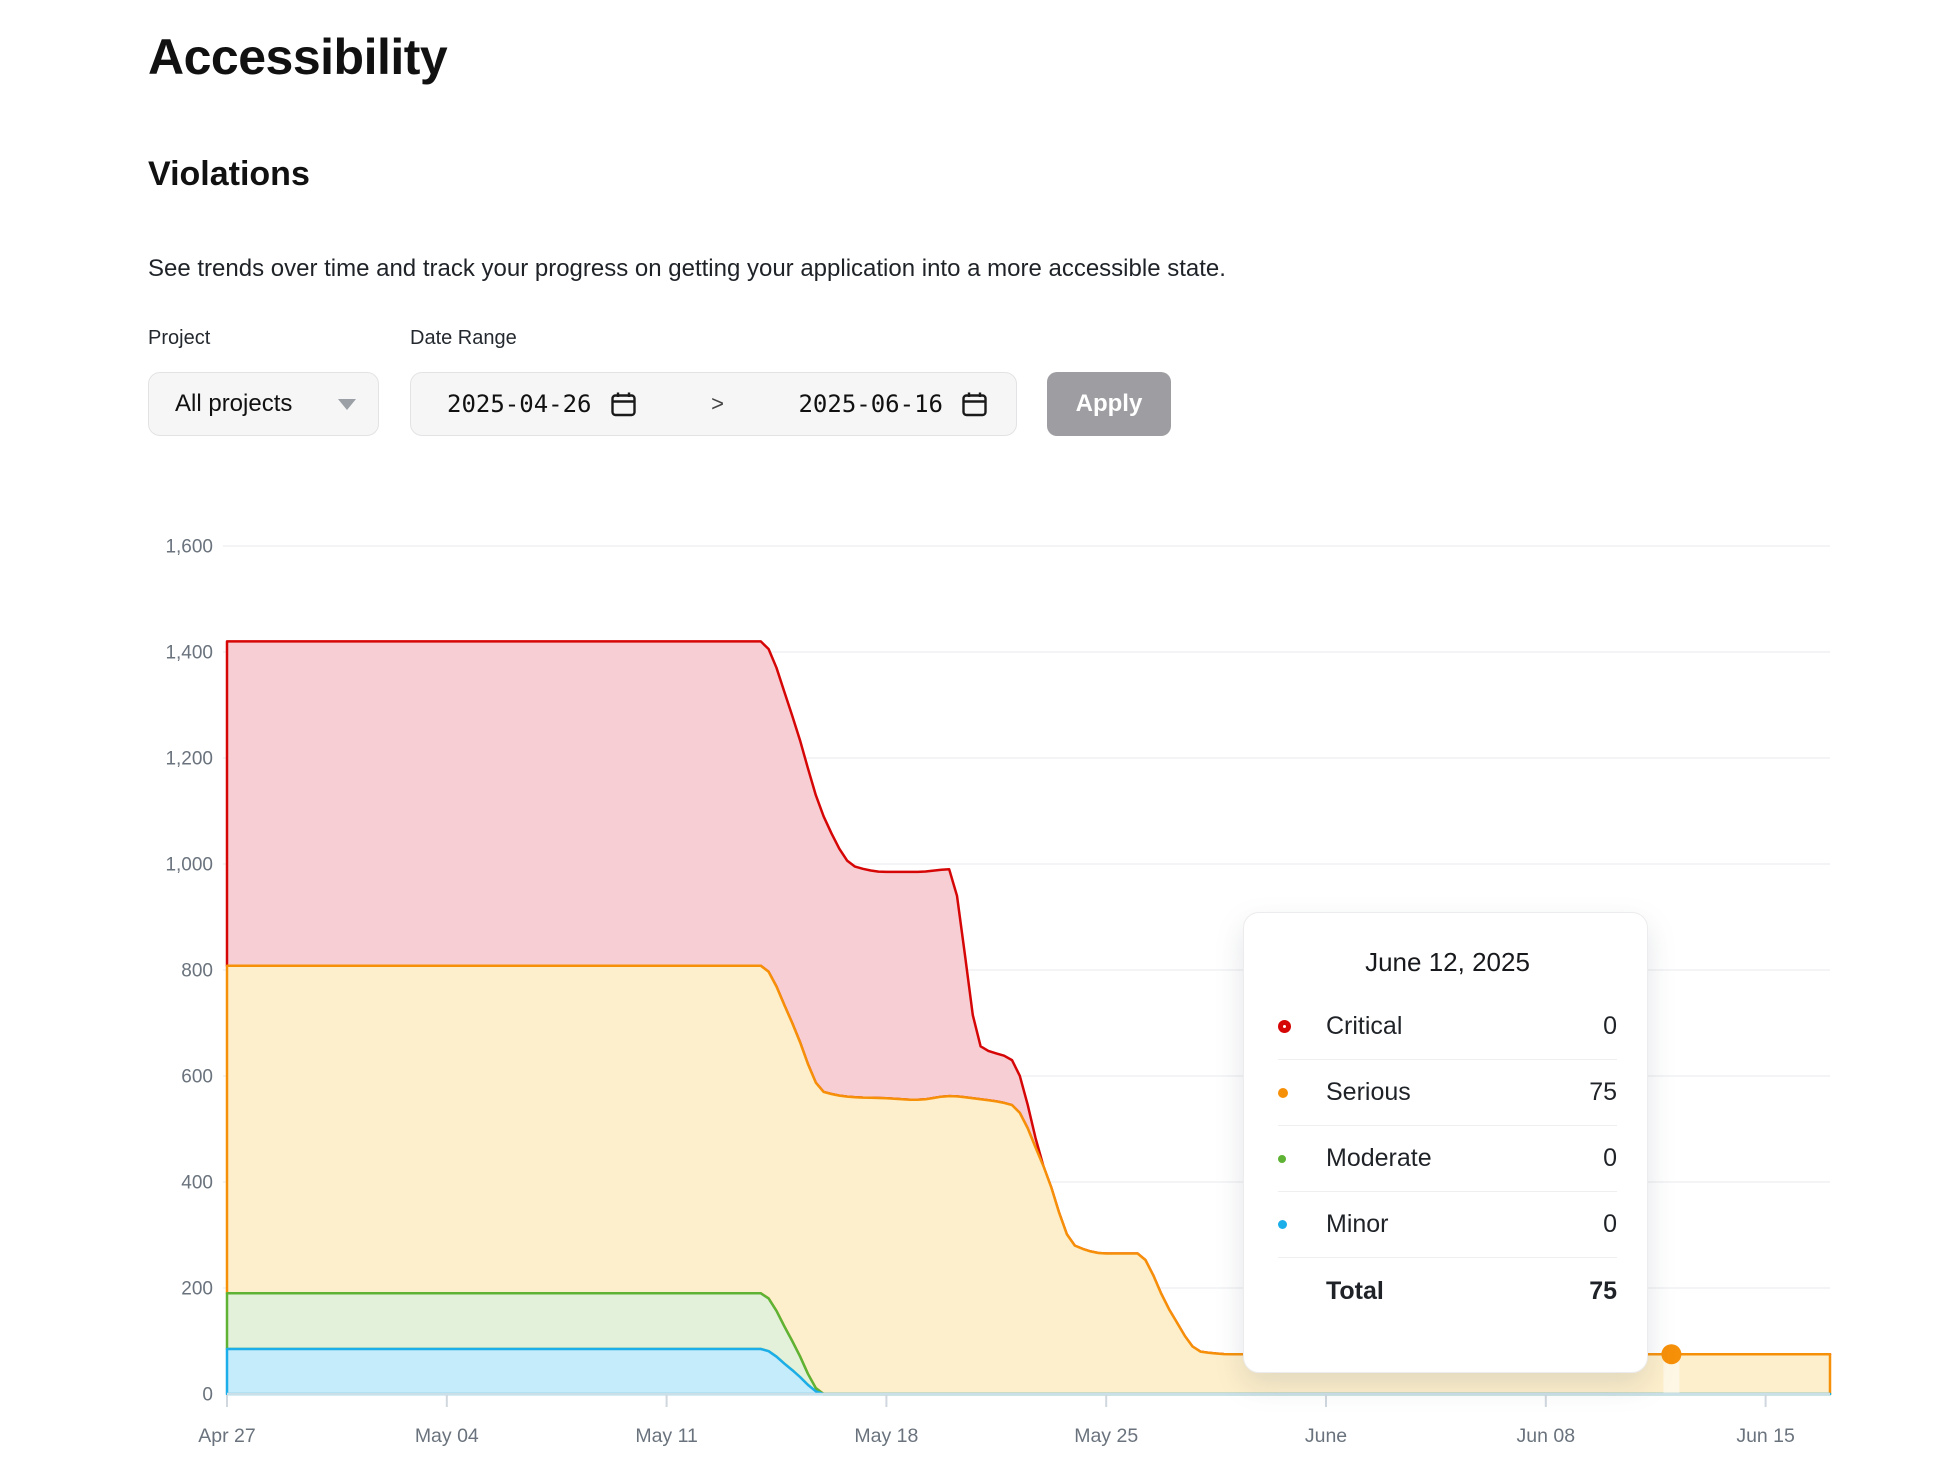  I want to click on tooltip-row-moderate: Moderate 0, so click(1447, 1159).